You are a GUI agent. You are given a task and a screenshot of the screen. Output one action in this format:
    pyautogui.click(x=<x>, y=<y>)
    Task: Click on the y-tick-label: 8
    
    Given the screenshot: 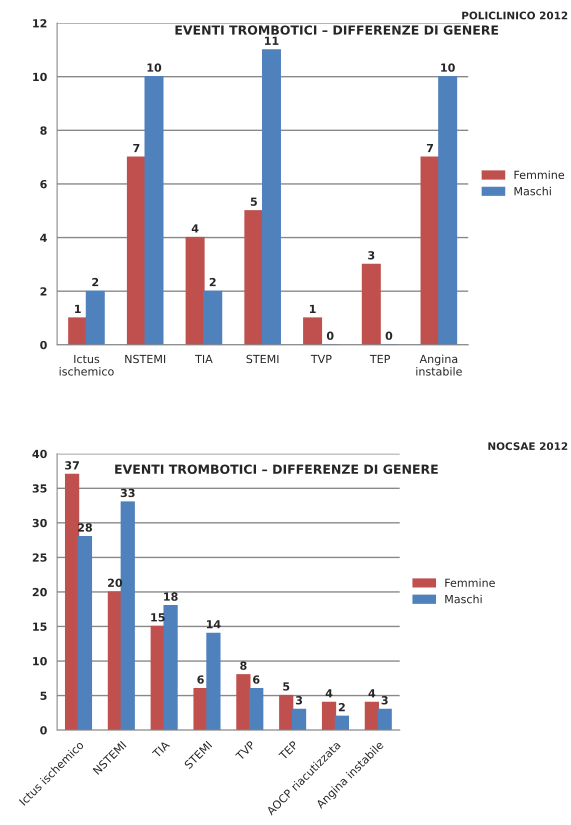 What is the action you would take?
    pyautogui.click(x=43, y=130)
    